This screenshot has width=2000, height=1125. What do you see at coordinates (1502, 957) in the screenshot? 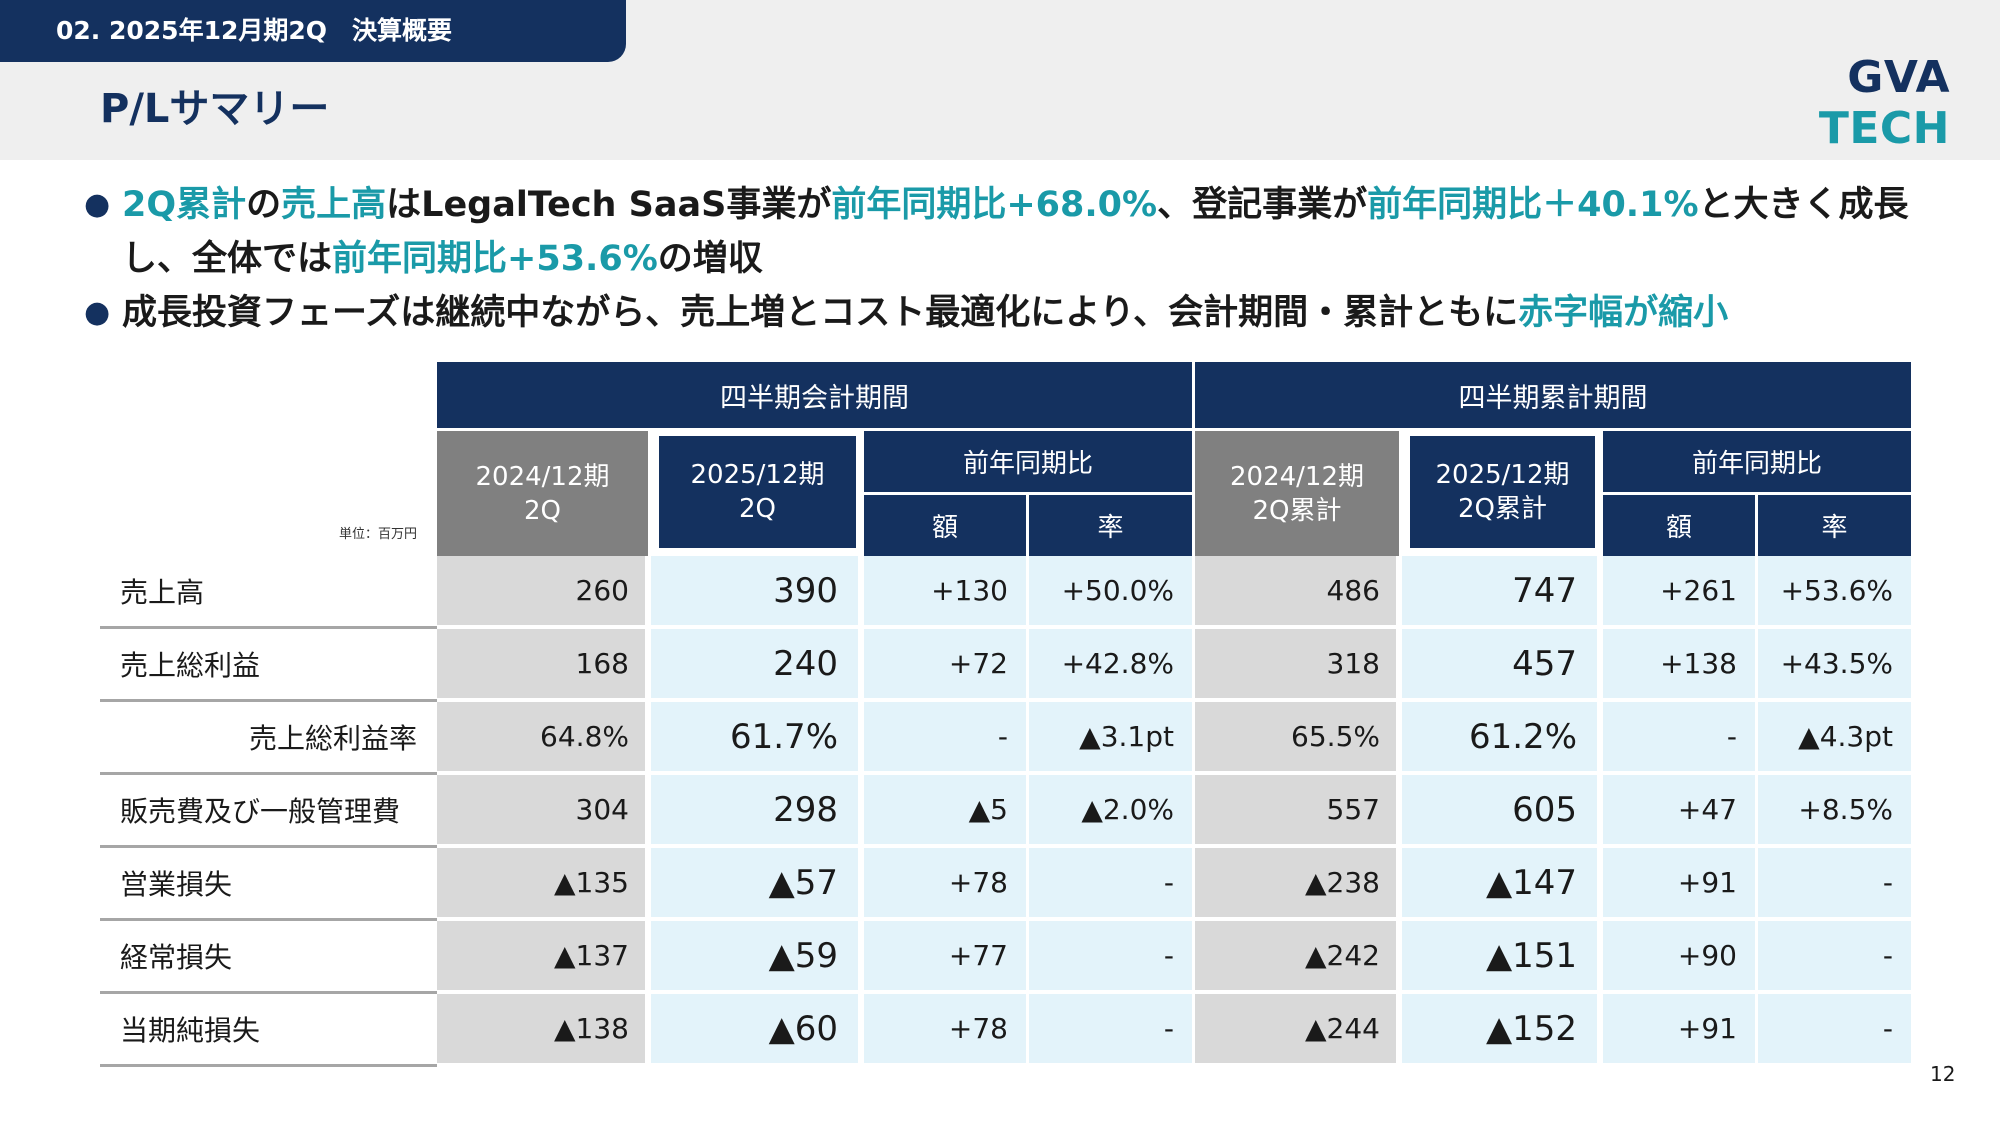
I see `cell-cum-cur: ▲151` at bounding box center [1502, 957].